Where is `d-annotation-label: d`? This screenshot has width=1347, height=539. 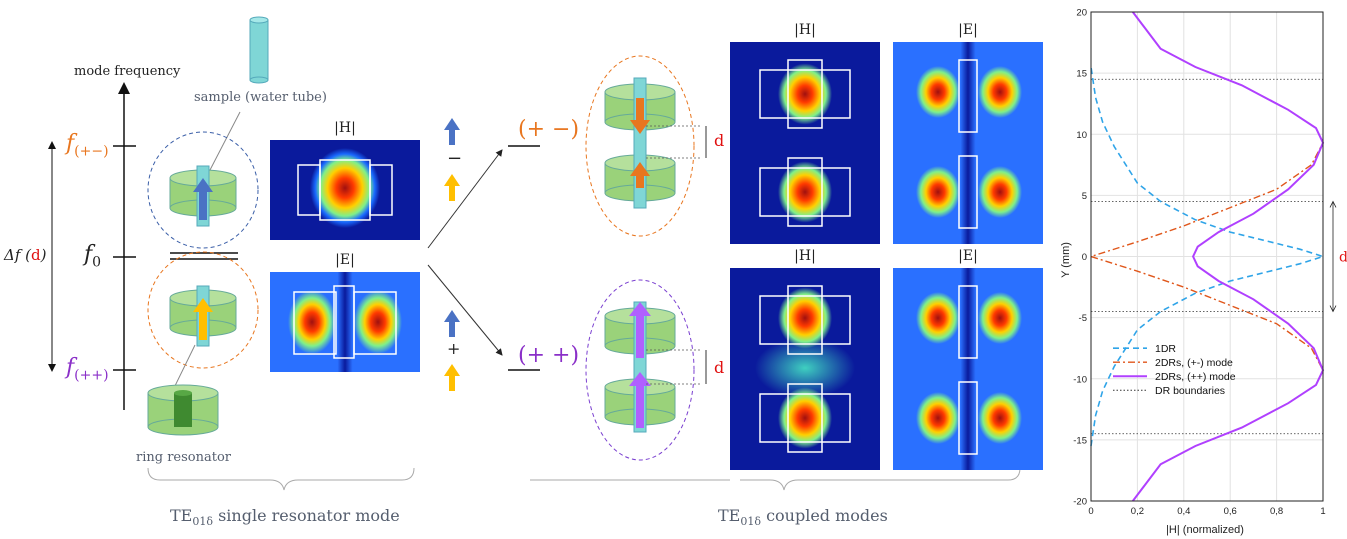 d-annotation-label: d is located at coordinates (1343, 258).